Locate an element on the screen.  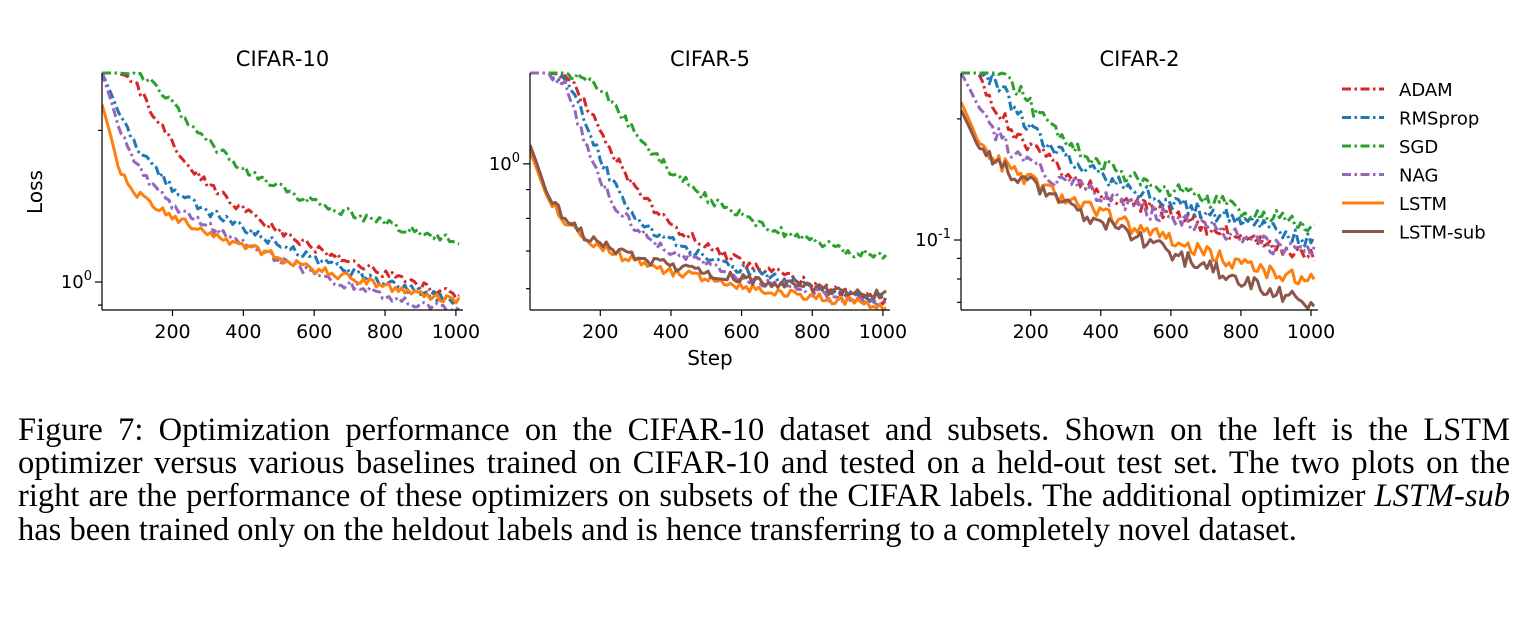
panel-cifar-5: 200 400 600 800 1000 100 CIFAR-5 Step is located at coordinates (698, 208).